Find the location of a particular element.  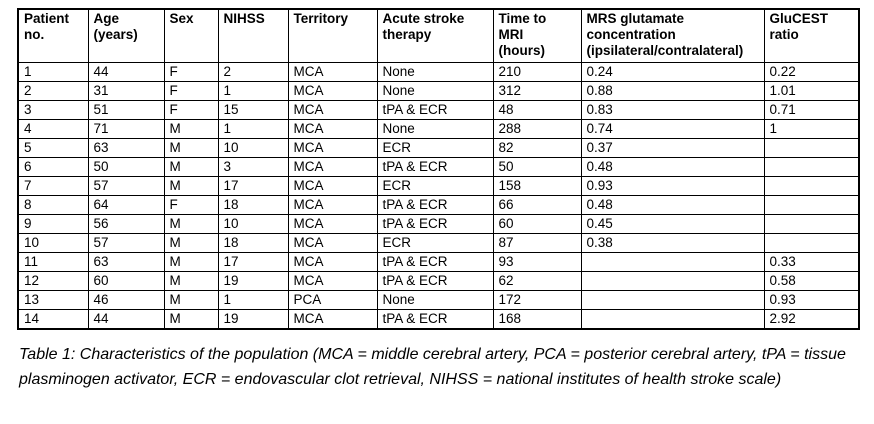

column-header-4: Territory is located at coordinates (332, 35).